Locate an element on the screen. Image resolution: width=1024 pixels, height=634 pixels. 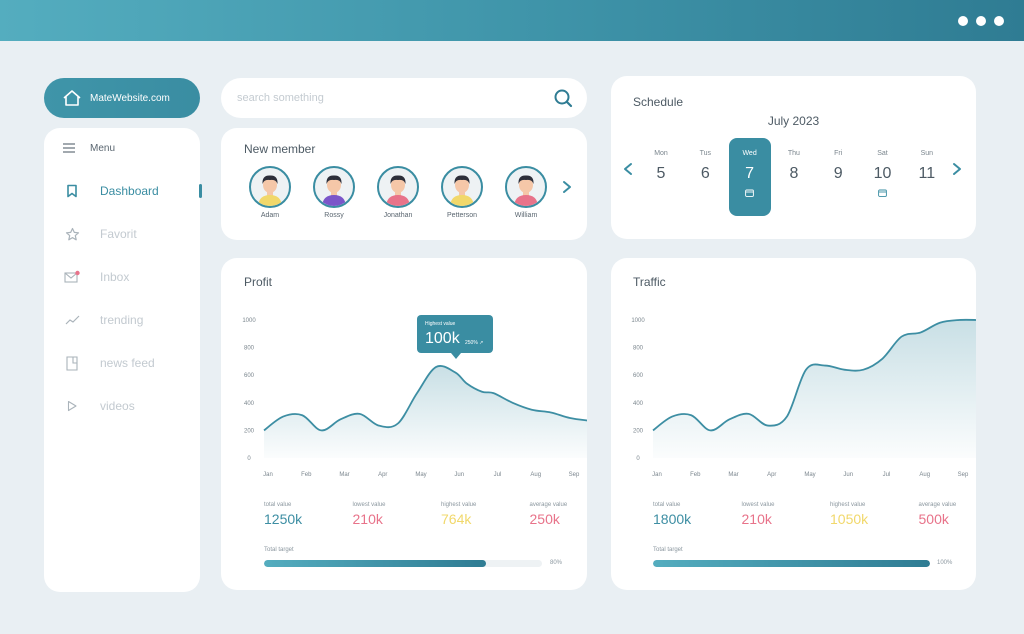
day-name: Mon is located at coordinates (661, 153).